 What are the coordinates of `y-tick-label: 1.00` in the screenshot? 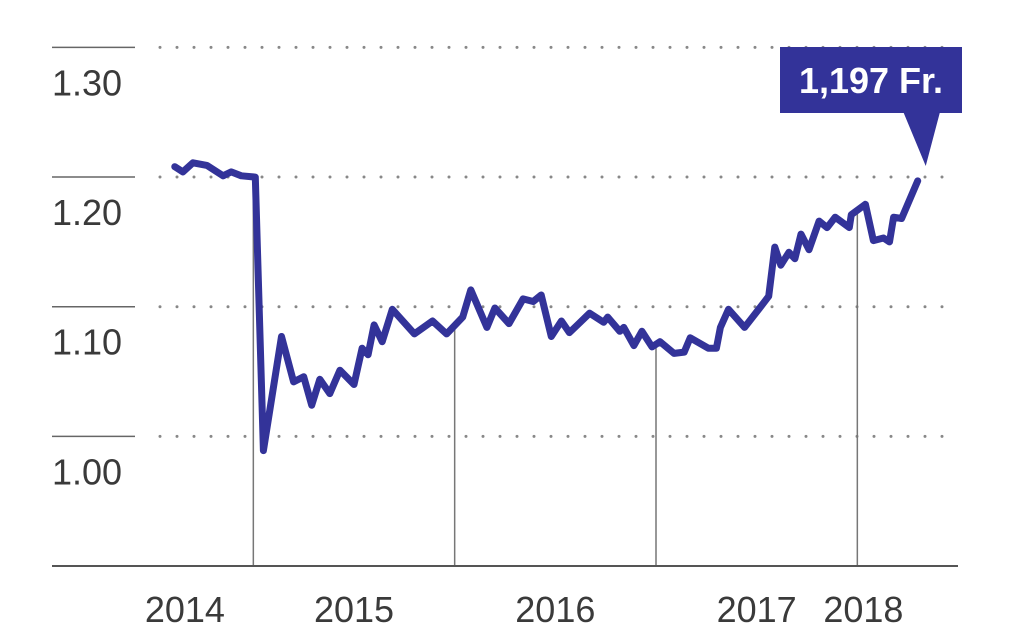 It's located at (87, 471).